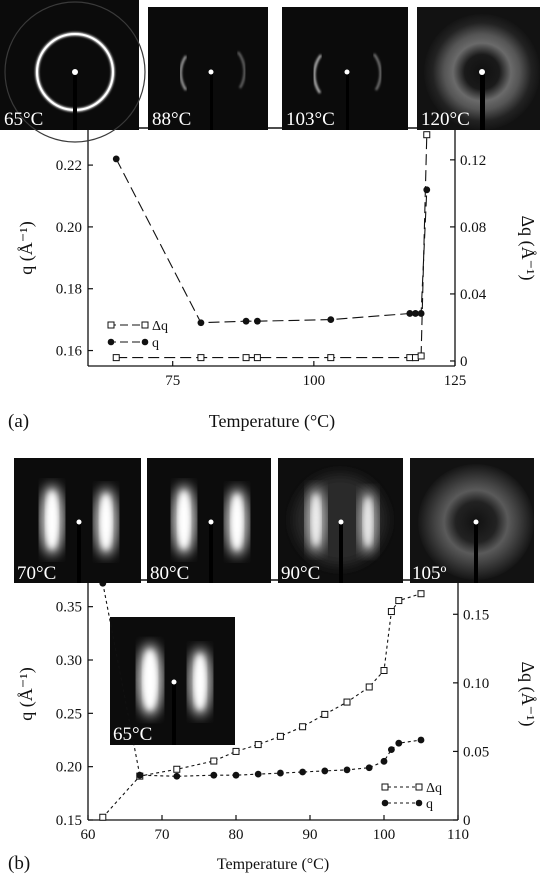 The height and width of the screenshot is (882, 540). What do you see at coordinates (69, 821) in the screenshot?
I see `y-left-tick-label: 0.15` at bounding box center [69, 821].